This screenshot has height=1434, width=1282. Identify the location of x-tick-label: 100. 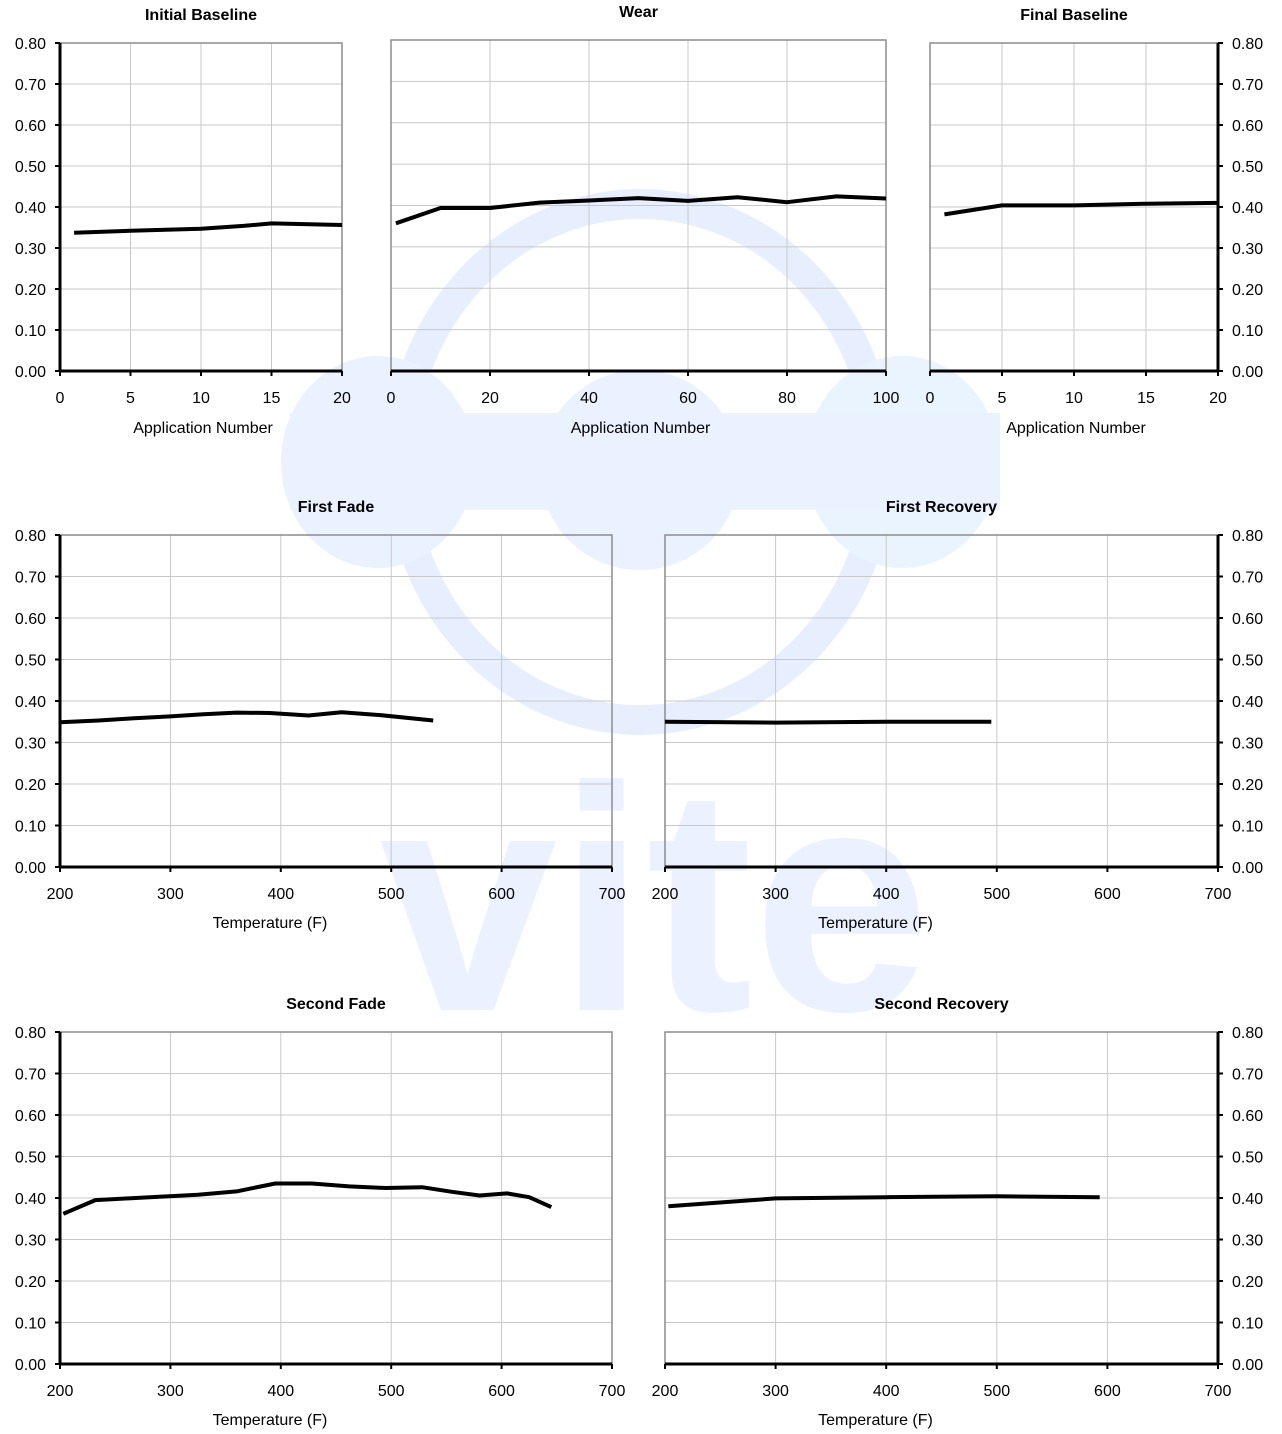
(886, 398).